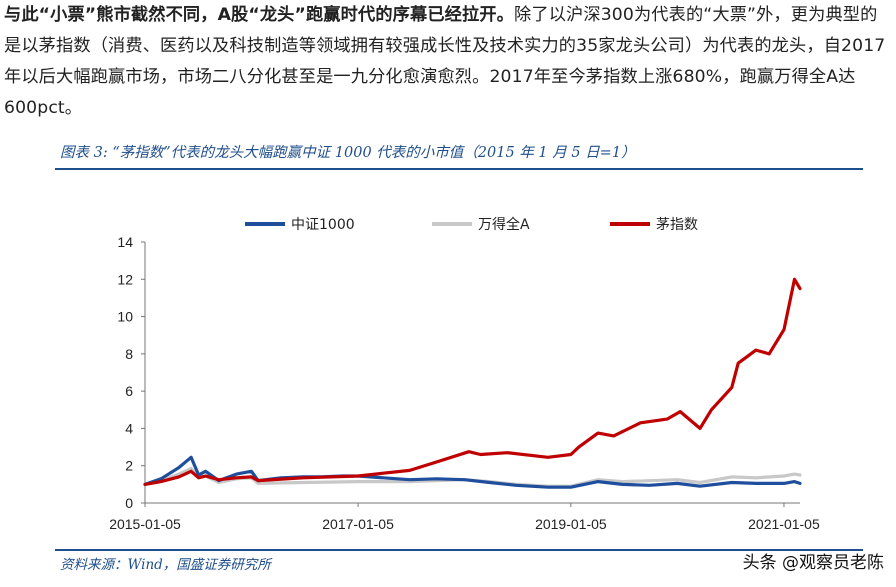 The image size is (896, 587). Describe the element at coordinates (129, 503) in the screenshot. I see `y-tick-label: 0` at that location.